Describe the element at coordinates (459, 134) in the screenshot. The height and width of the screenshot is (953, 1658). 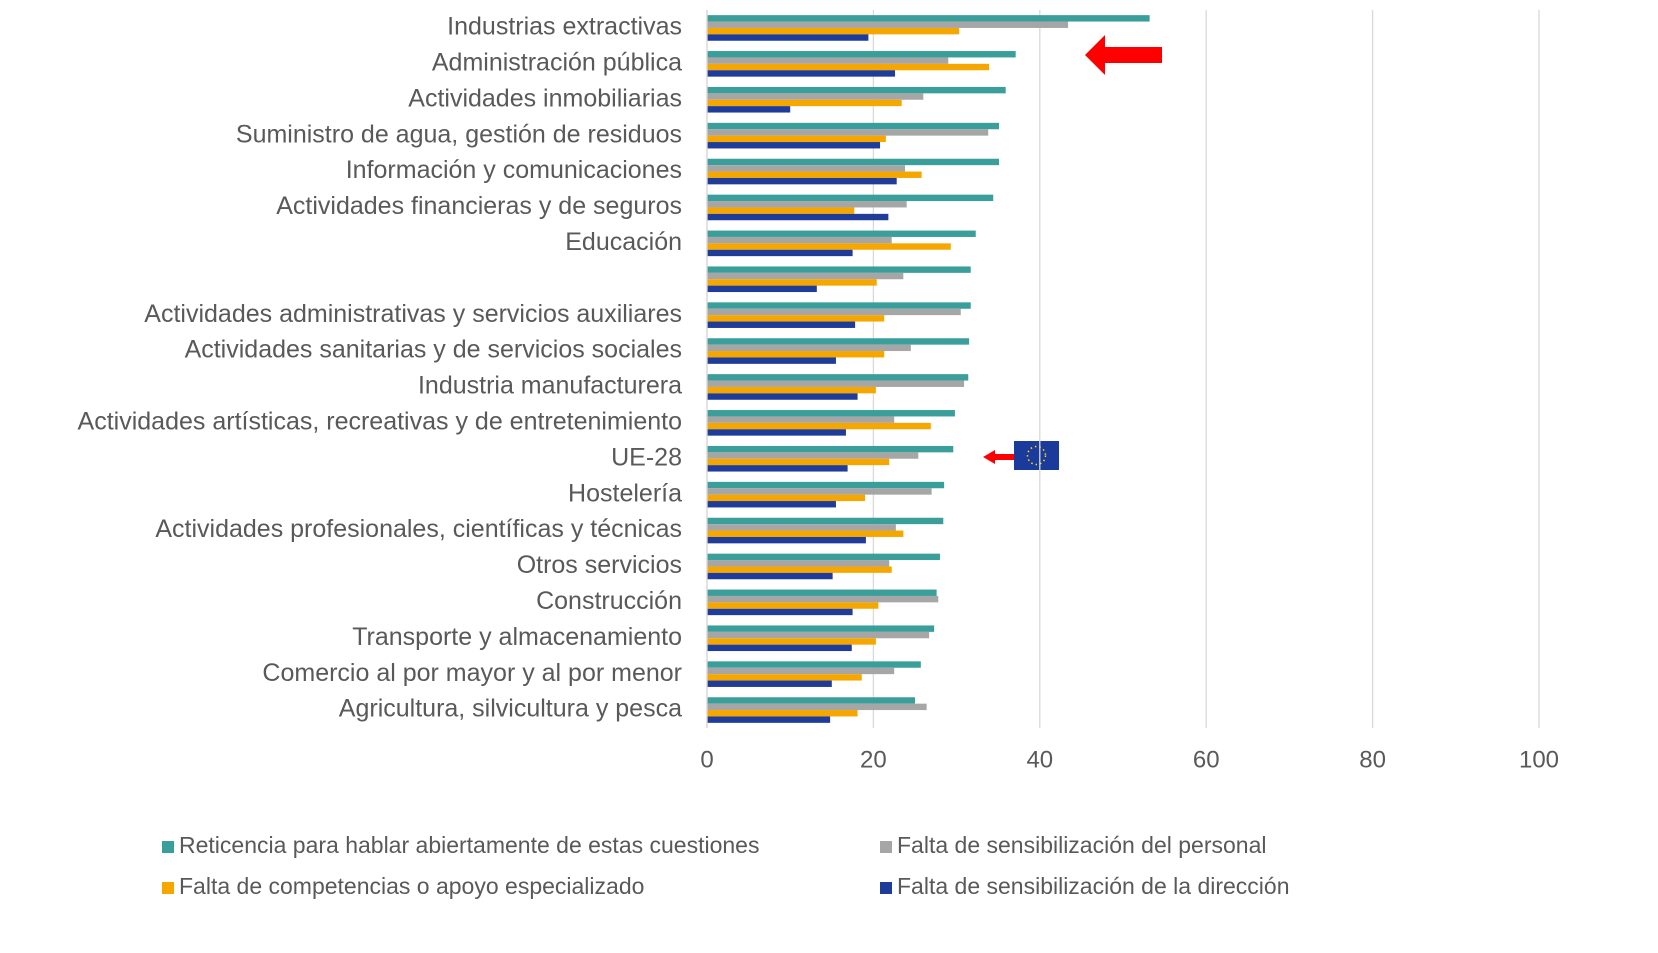
I see `y-tick-label: Suministro de agua, gestión de residuos` at that location.